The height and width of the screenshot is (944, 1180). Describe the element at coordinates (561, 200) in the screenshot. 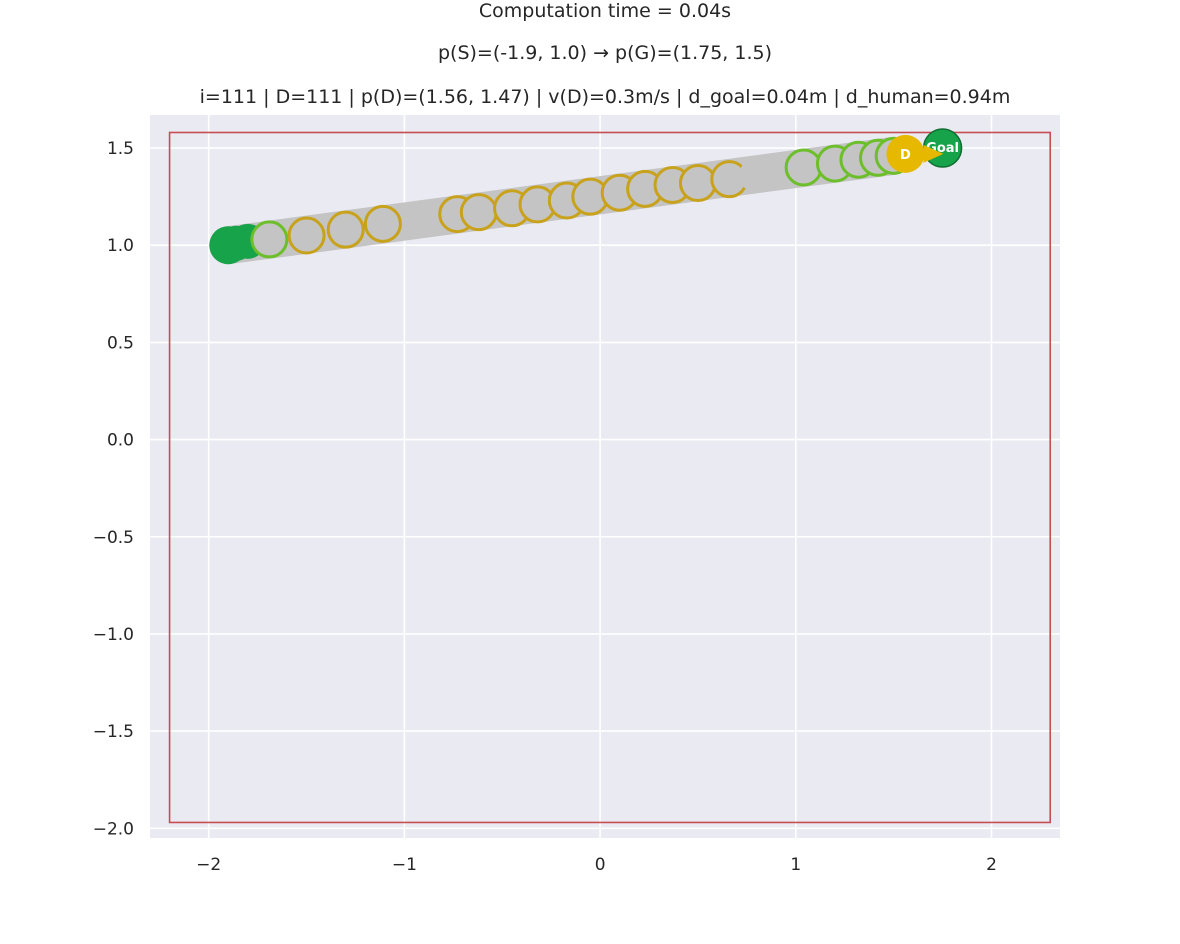

I see `trajectory-trail` at that location.